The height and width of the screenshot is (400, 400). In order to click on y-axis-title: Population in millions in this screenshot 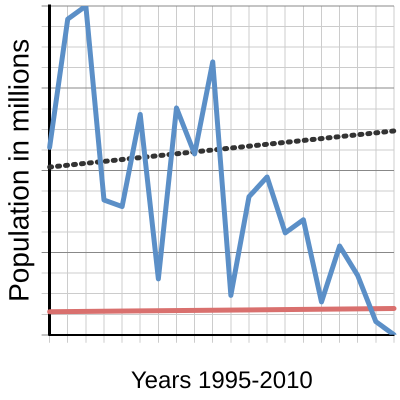, I will do `click(19, 170)`.